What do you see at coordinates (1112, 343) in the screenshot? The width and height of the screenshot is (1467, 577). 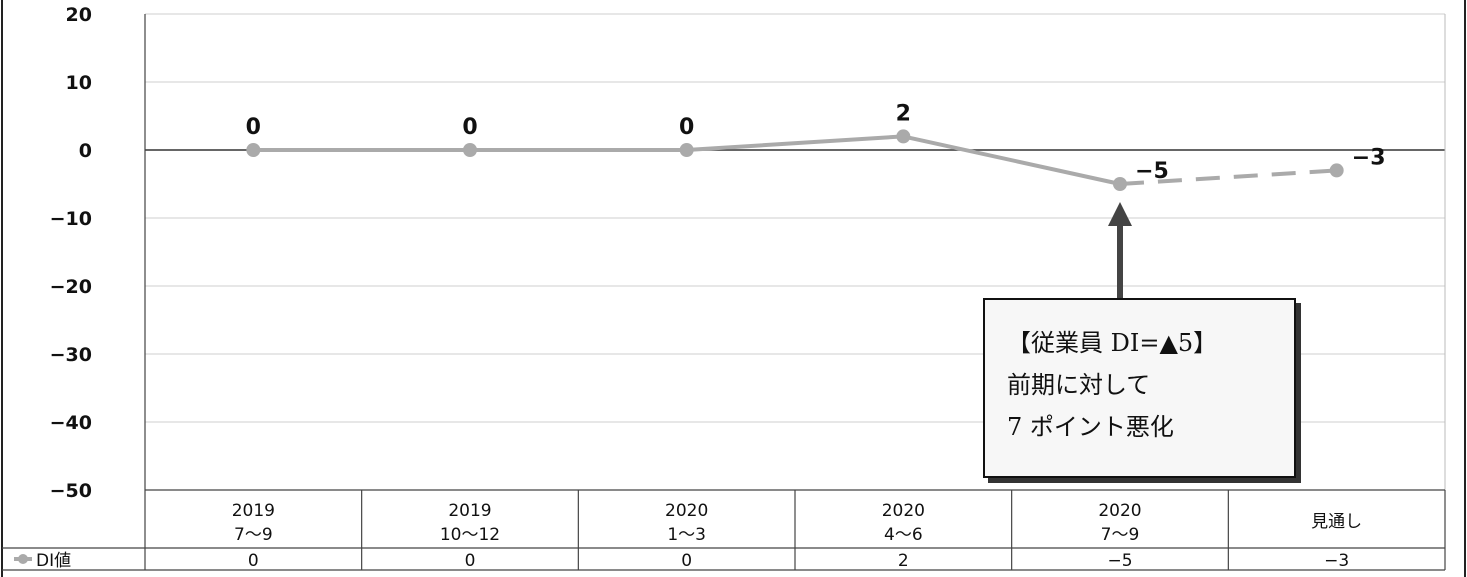 I see `annotation-line-1: 【従業員 DI=▲5】` at bounding box center [1112, 343].